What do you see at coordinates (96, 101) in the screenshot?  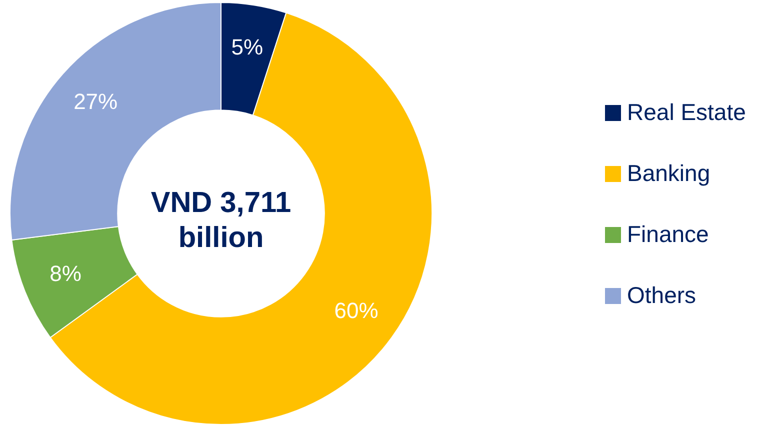 I see `data-label: 27%` at bounding box center [96, 101].